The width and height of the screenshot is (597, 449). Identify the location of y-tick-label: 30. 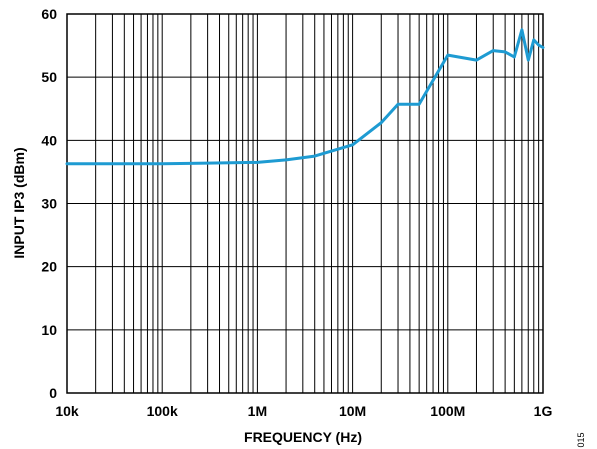
(49, 204).